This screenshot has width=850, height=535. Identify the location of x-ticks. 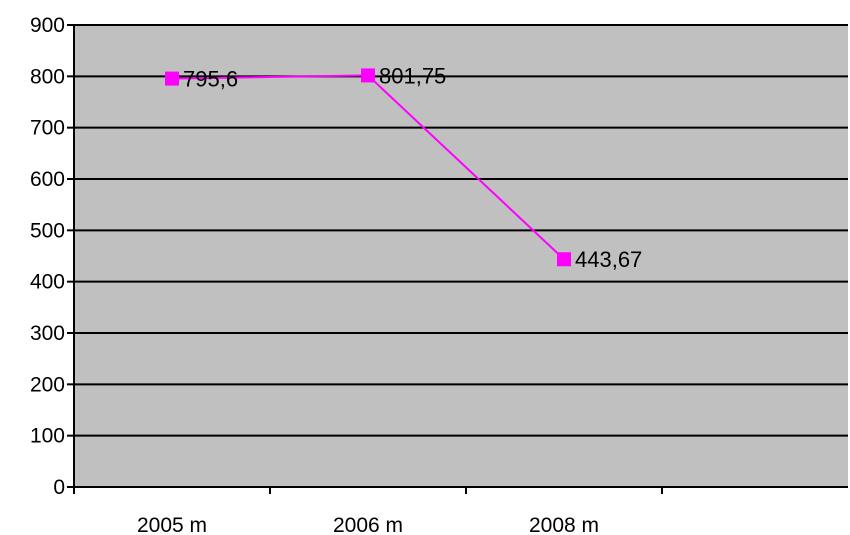
(368, 490).